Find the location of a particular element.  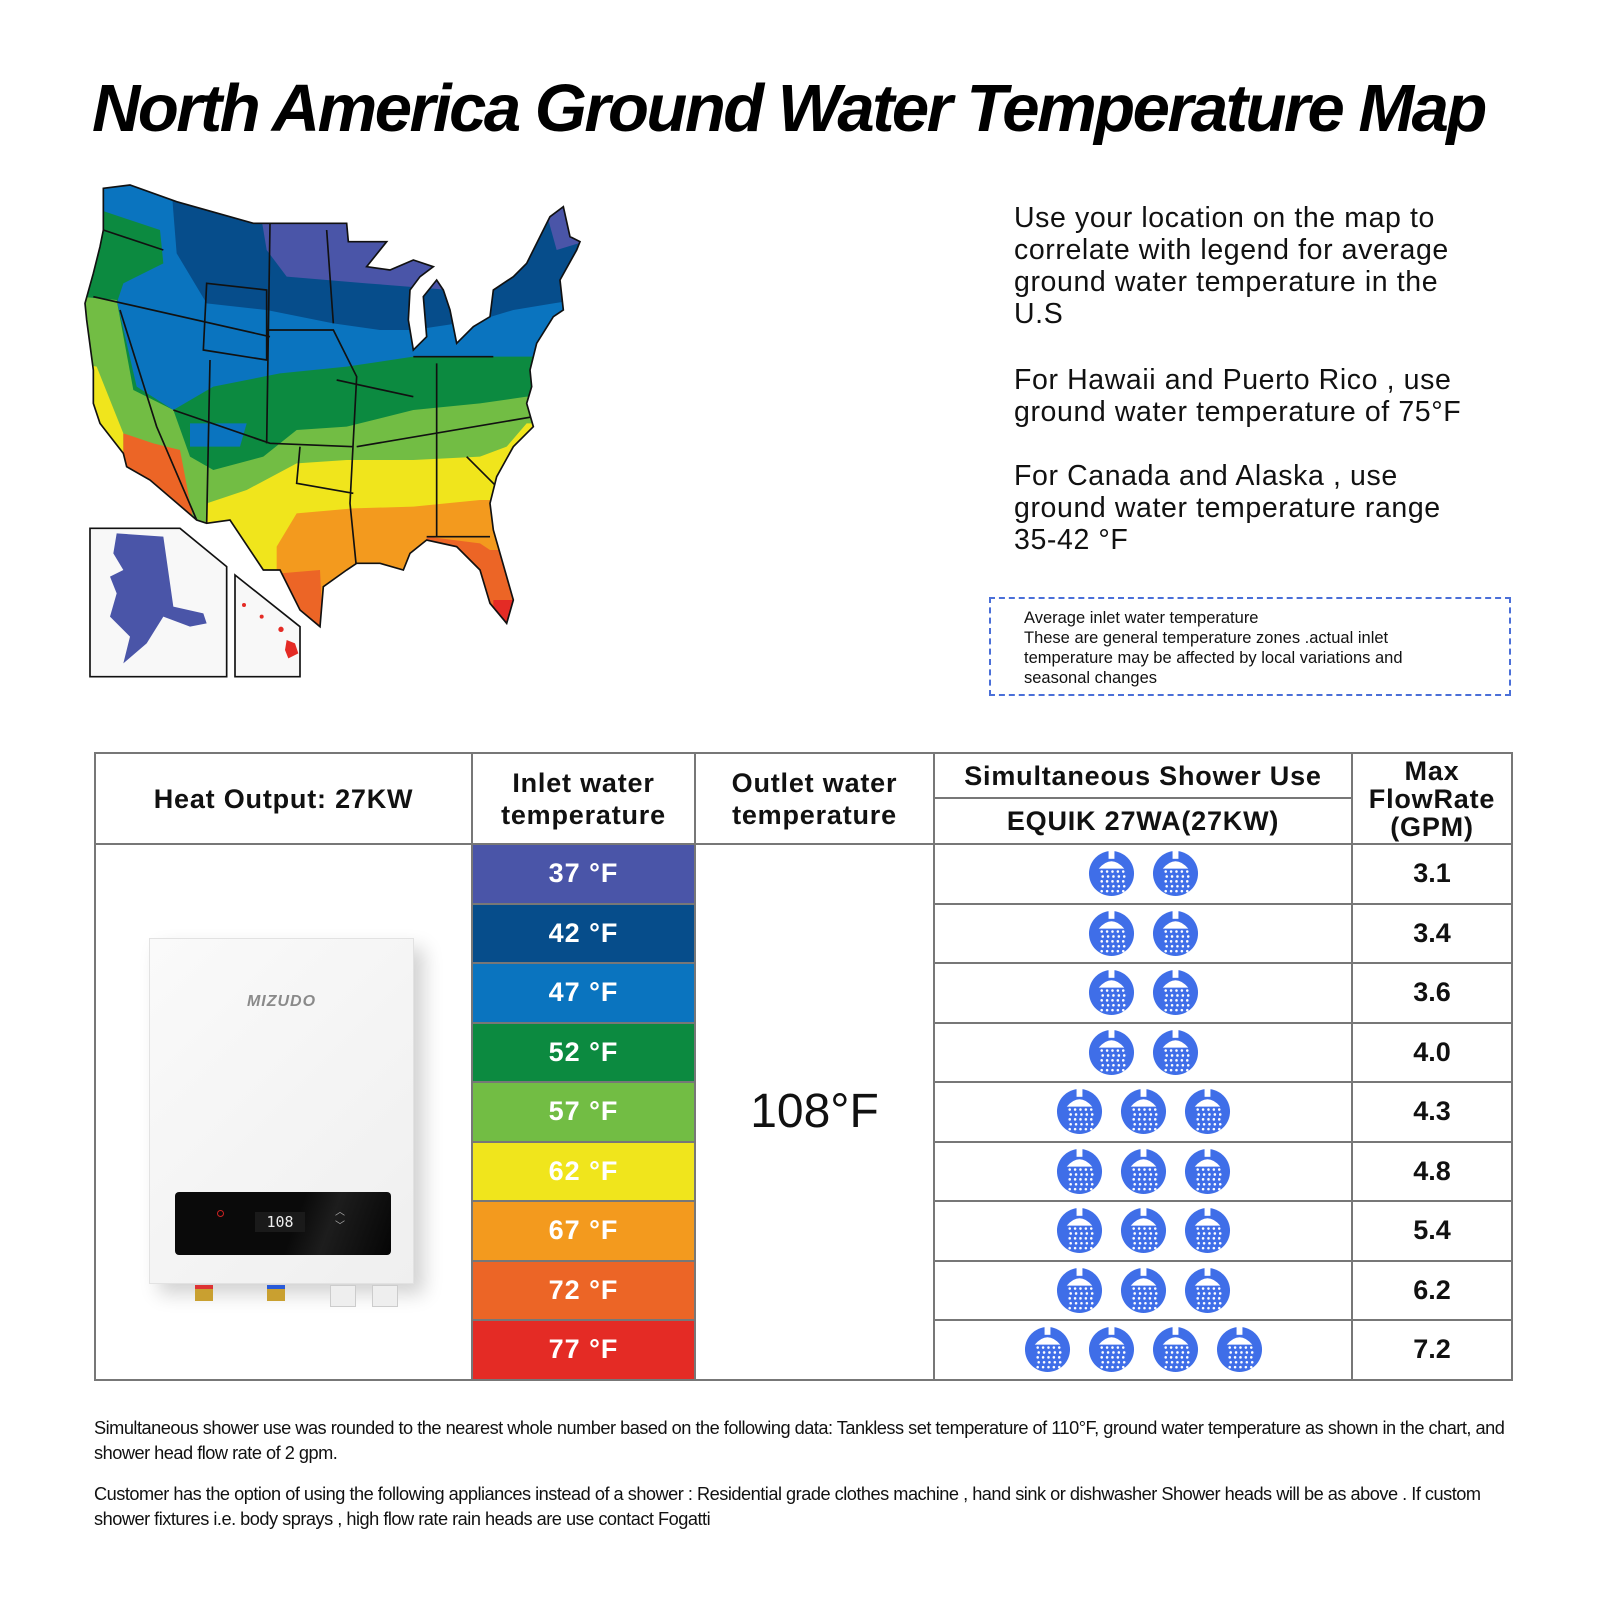

inlet-temperature: 42 °F is located at coordinates (583, 933).